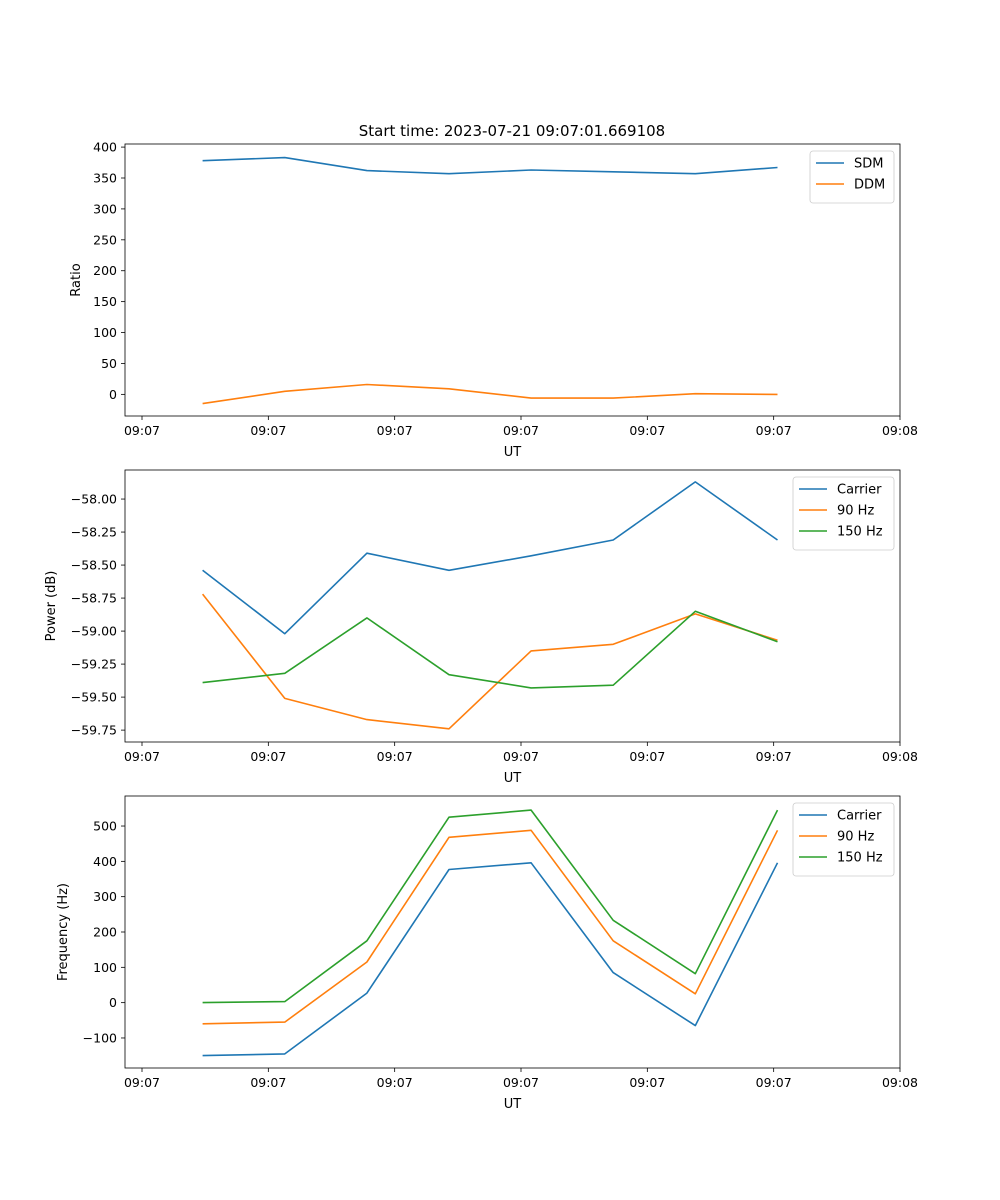  I want to click on figure-title: Start time: 2023-07-21 09:07:01.669108, so click(512, 131).